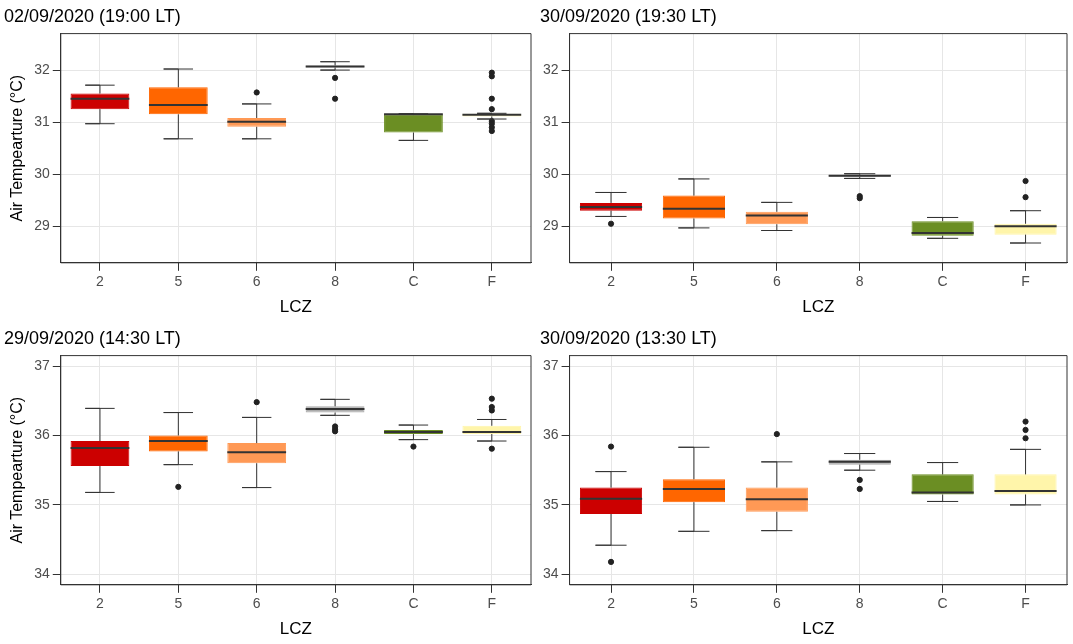 The height and width of the screenshot is (644, 1073). Describe the element at coordinates (628, 337) in the screenshot. I see `chart-title: 30/09/2020 (13:30 LT)` at that location.